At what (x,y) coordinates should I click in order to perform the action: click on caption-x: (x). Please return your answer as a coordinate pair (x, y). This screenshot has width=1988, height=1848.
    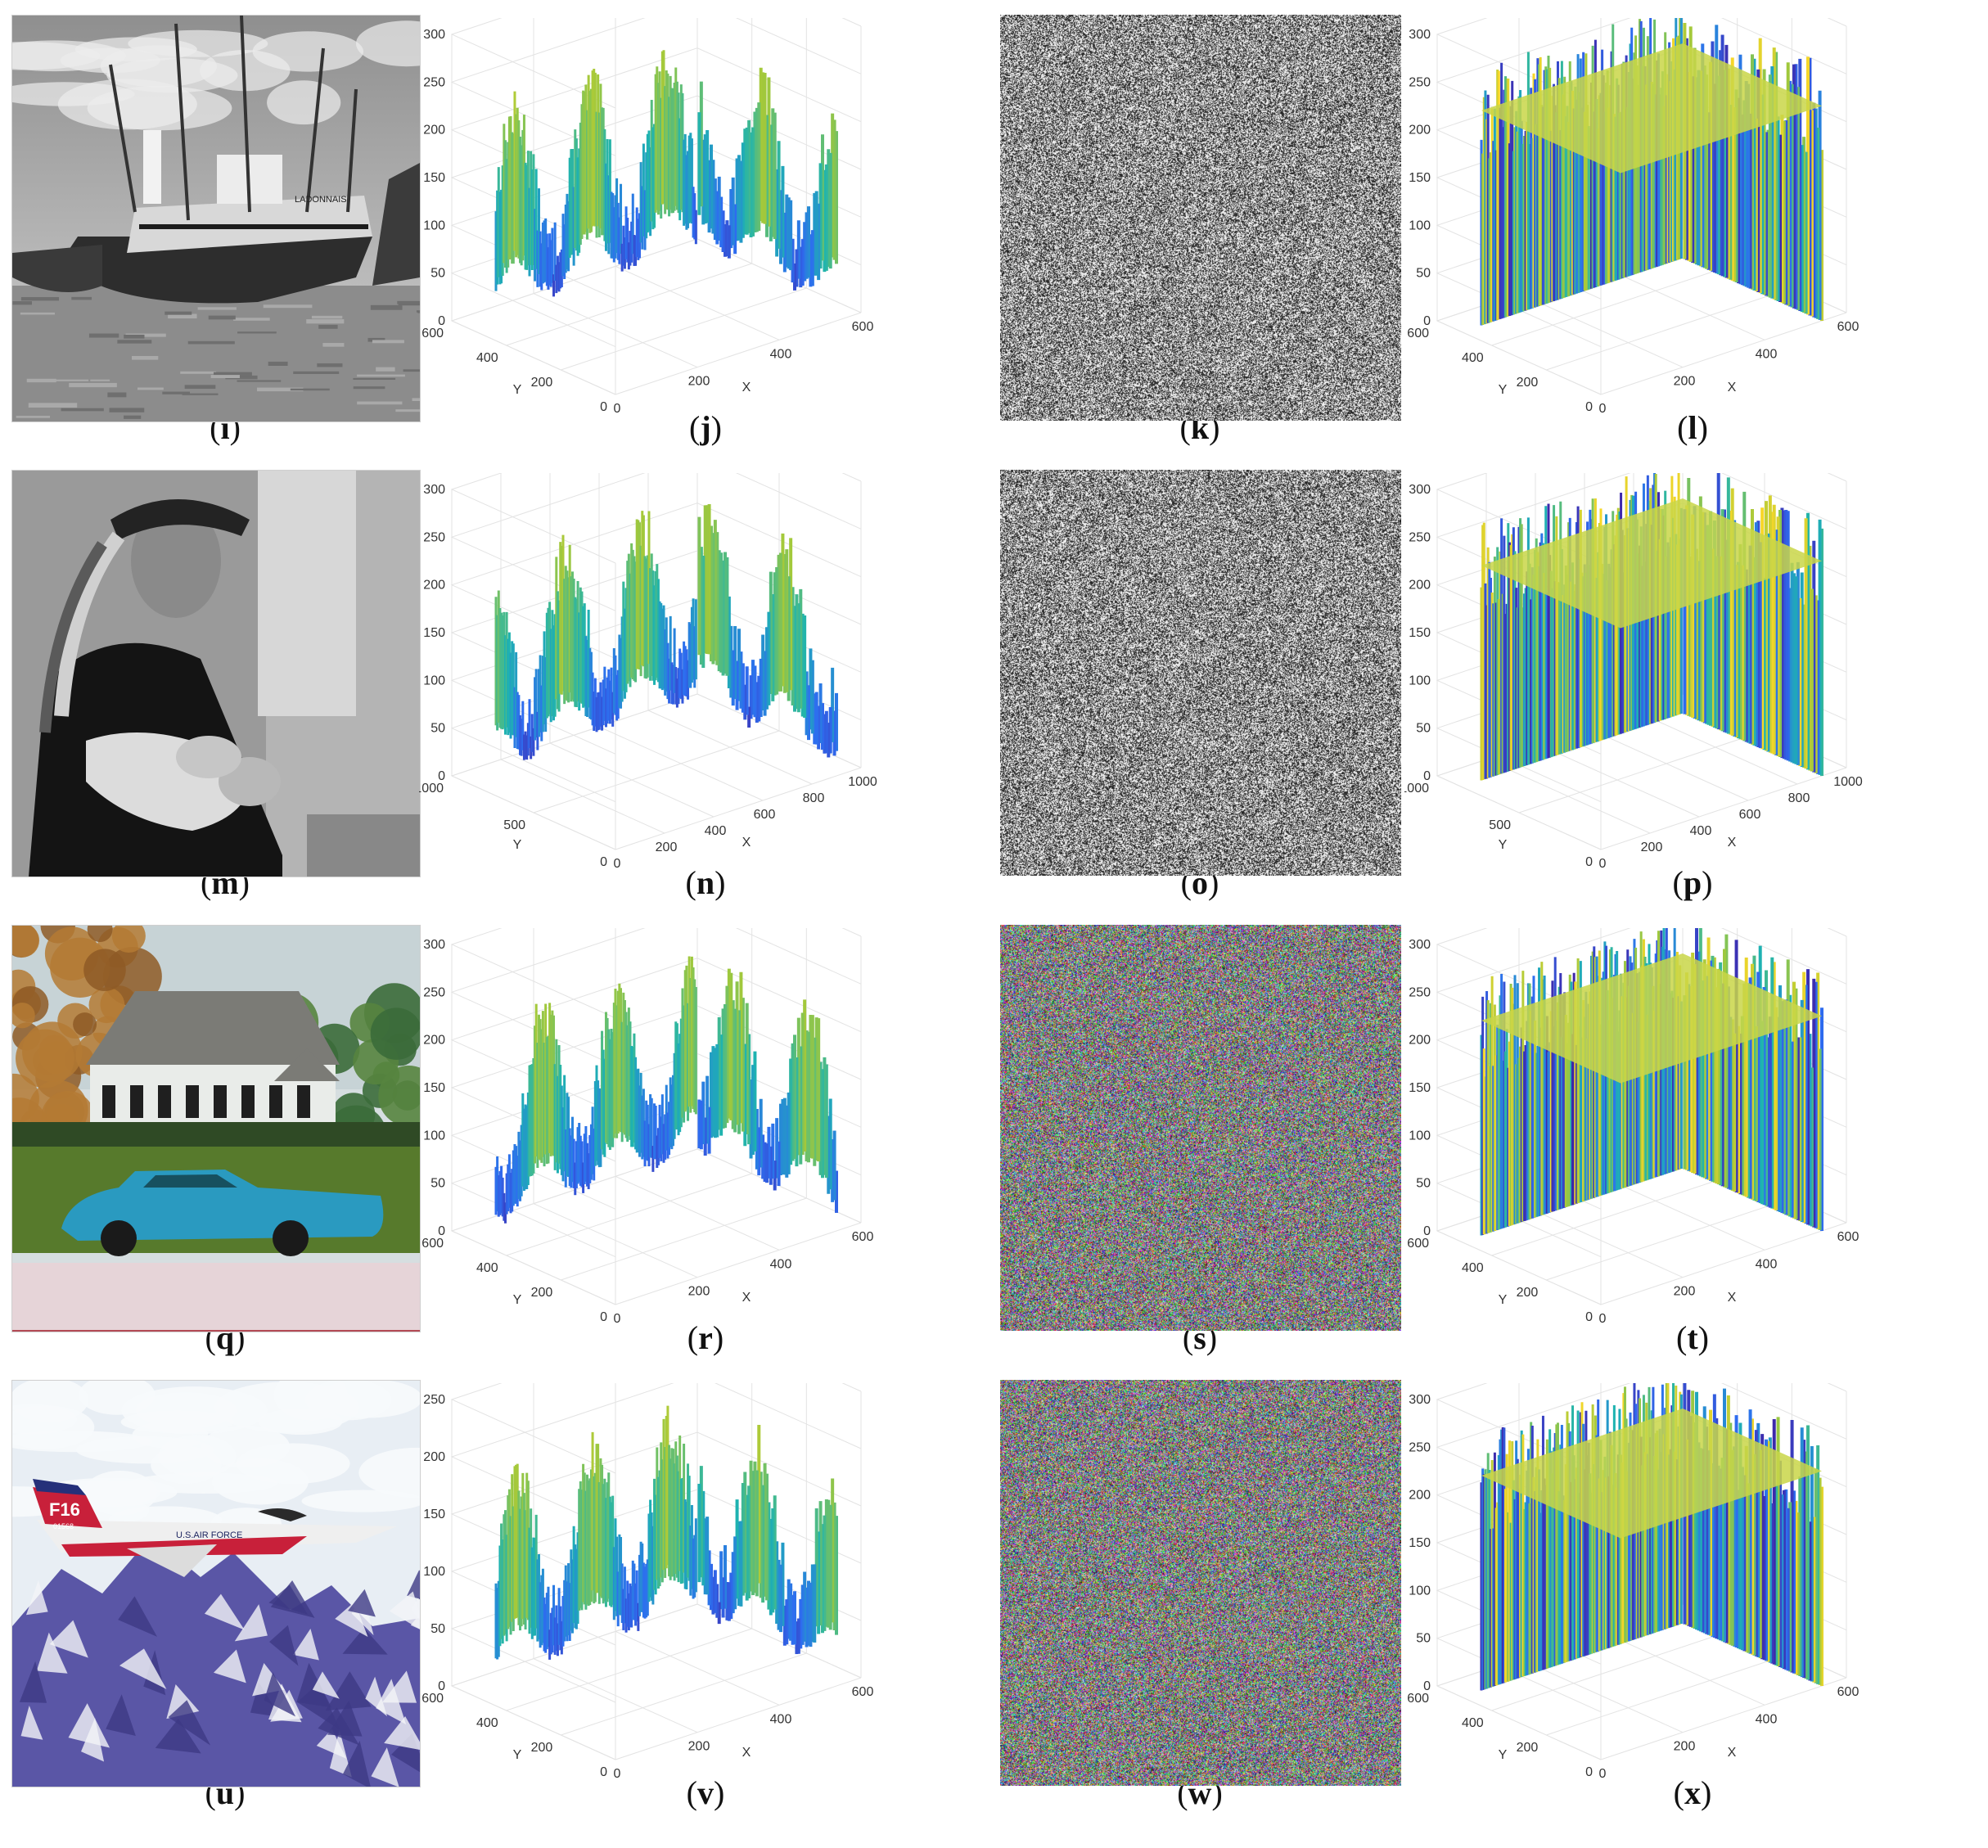
    Looking at the image, I should click on (1693, 1793).